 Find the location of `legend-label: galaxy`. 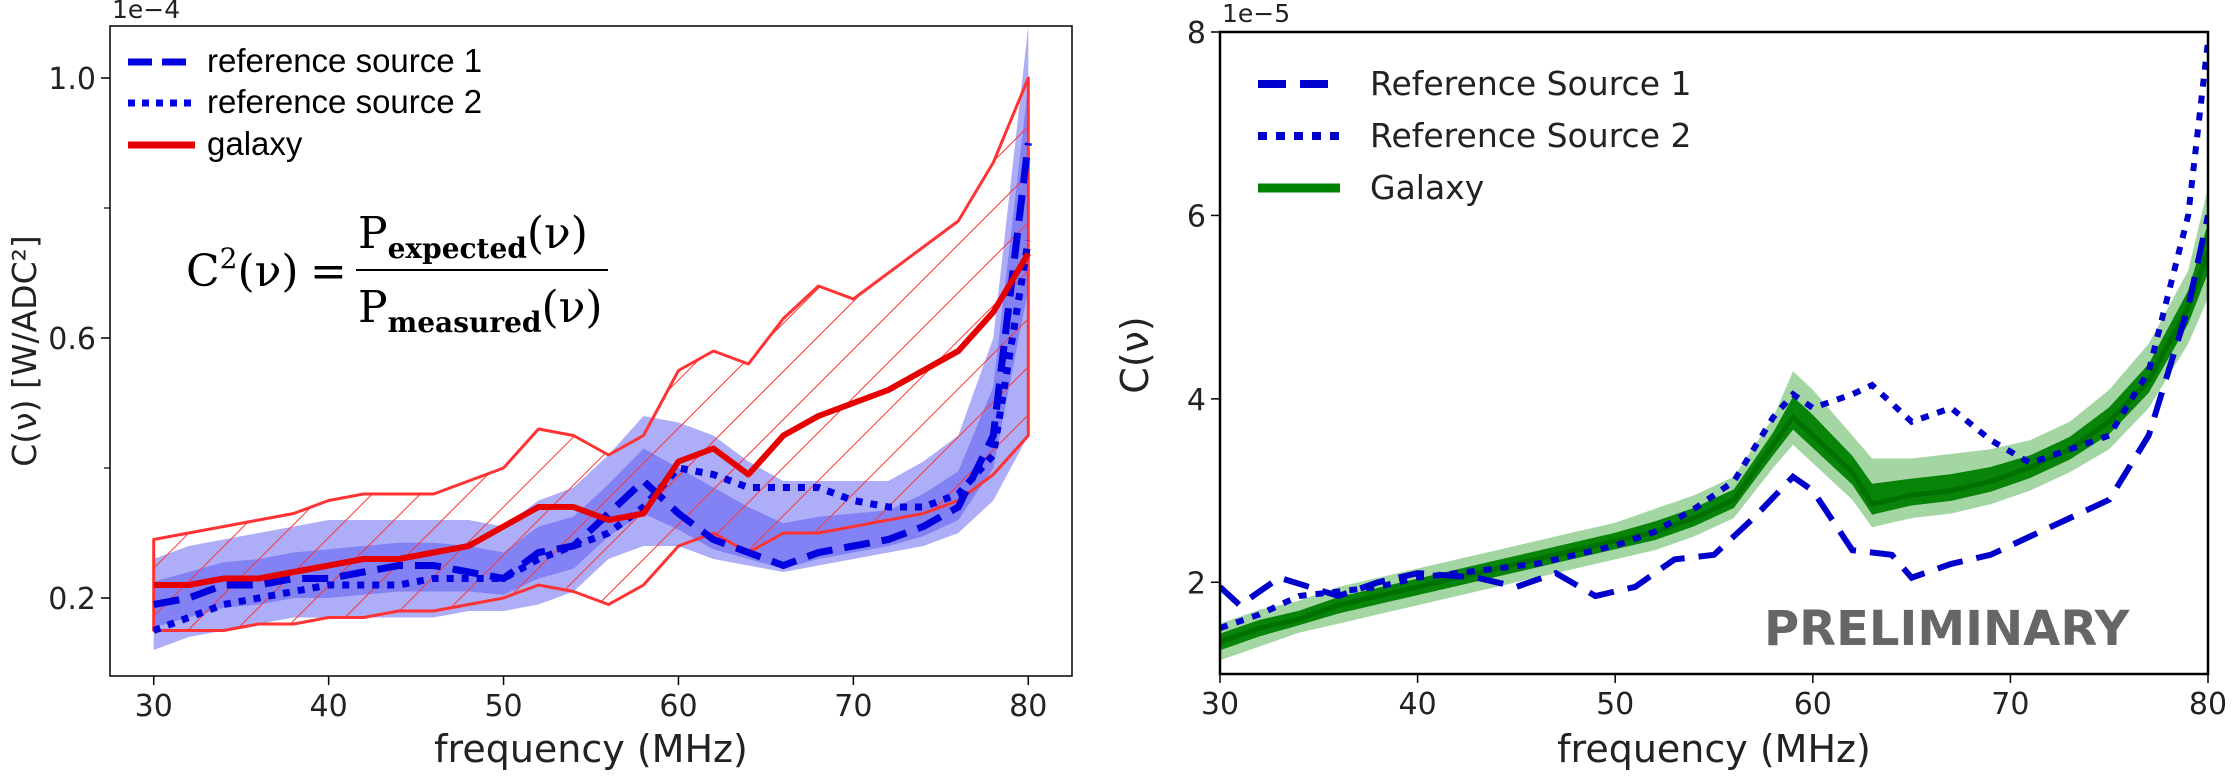

legend-label: galaxy is located at coordinates (255, 143).